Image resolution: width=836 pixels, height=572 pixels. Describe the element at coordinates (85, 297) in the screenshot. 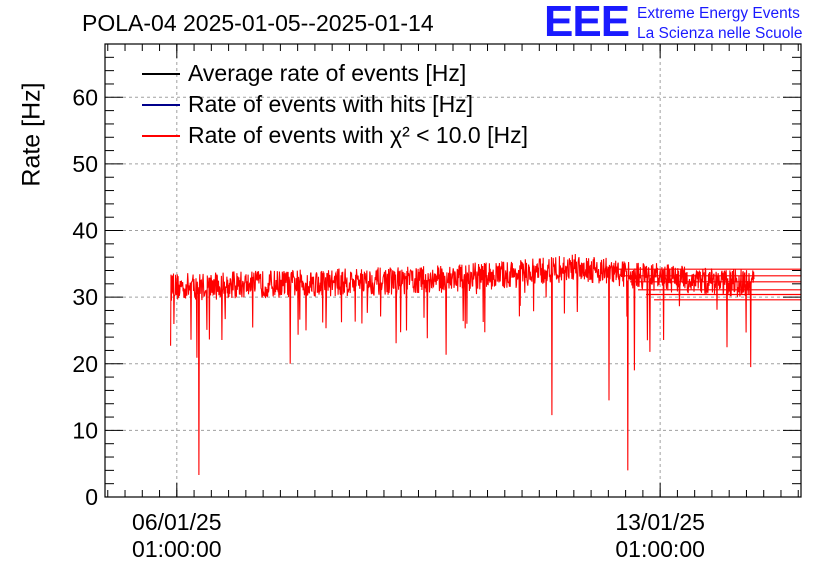

I see `y-tick-label-3: 30` at that location.